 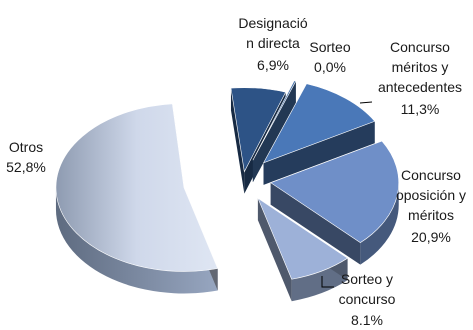 I want to click on value-label: 52,8%, so click(x=26, y=167).